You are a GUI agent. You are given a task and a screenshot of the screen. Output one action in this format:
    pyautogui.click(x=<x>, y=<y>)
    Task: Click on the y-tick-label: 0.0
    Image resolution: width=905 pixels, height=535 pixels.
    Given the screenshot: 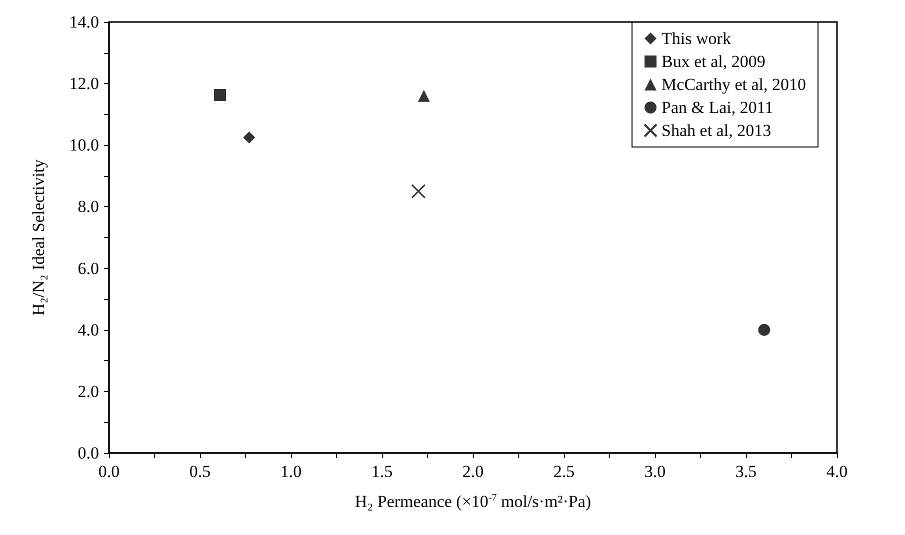 What is the action you would take?
    pyautogui.click(x=88, y=453)
    